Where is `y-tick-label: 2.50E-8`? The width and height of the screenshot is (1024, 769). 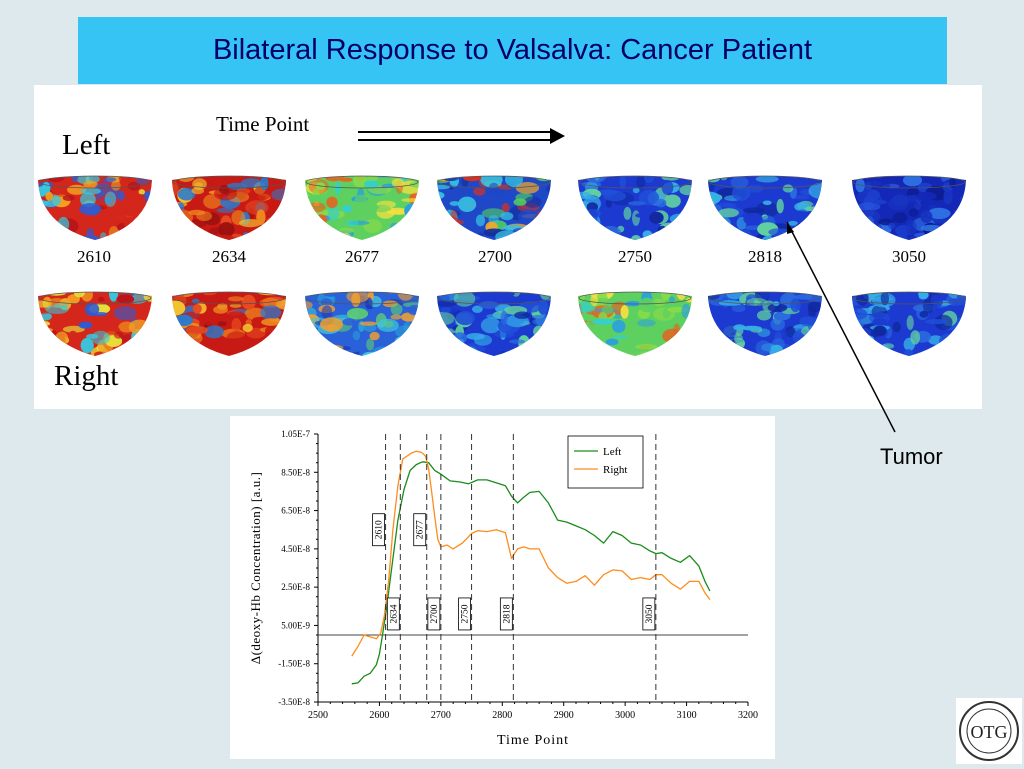
y-tick-label: 2.50E-8 is located at coordinates (295, 587).